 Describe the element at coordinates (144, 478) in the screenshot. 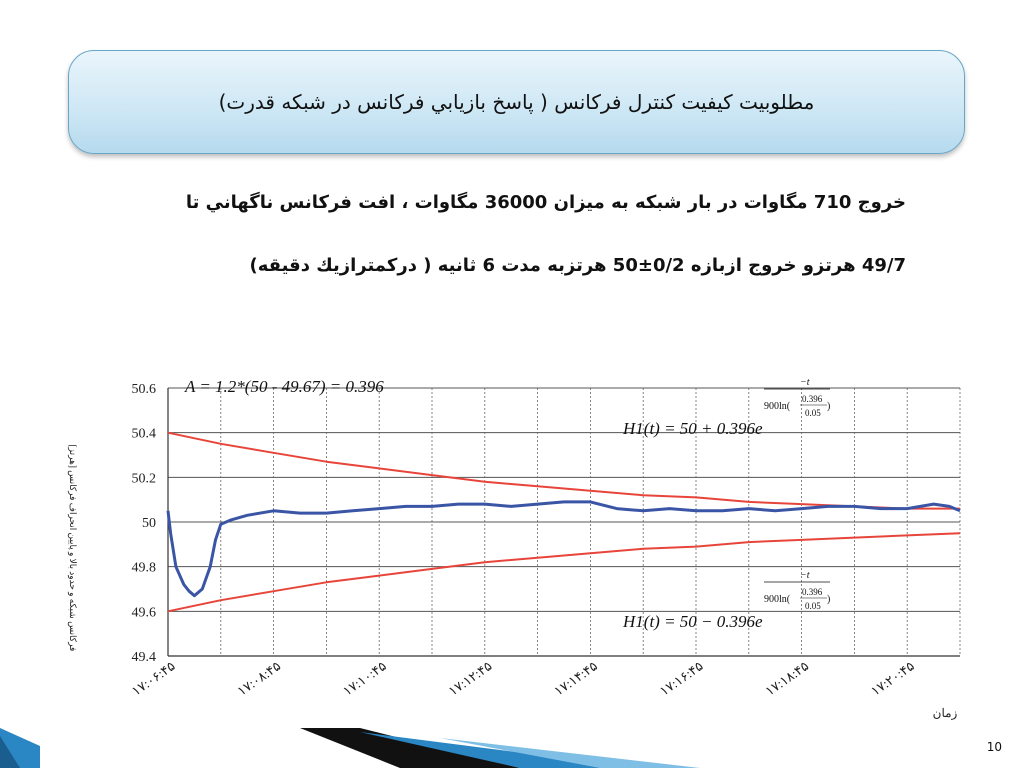

I see `y-tick-label: 50.2` at that location.